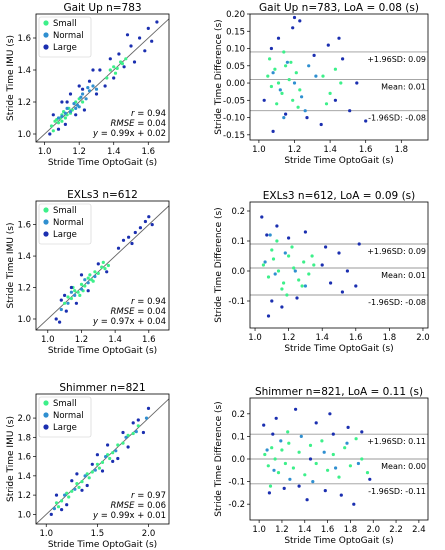 The width and height of the screenshot is (445, 550). Describe the element at coordinates (396, 59) in the screenshot. I see `limit-label: +1.96SD: 0.09` at that location.